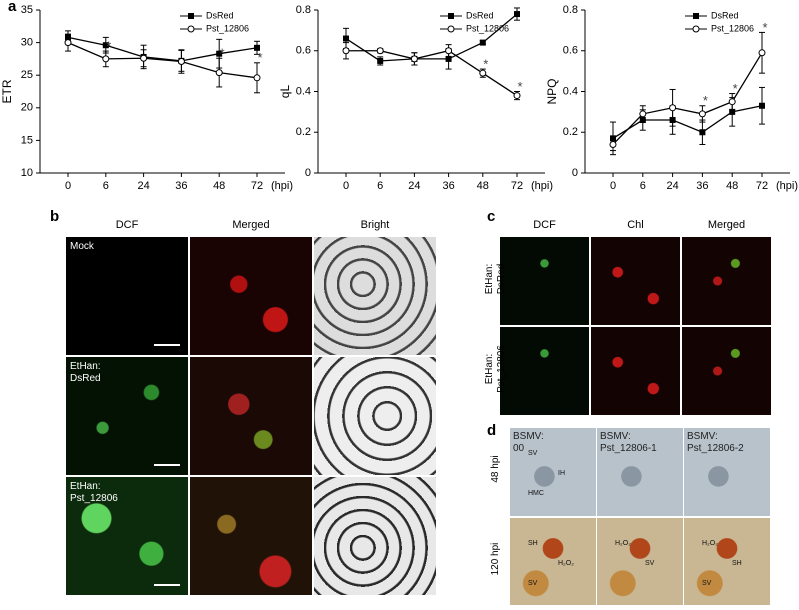 The width and height of the screenshot is (799, 610). Describe the element at coordinates (495, 279) in the screenshot. I see `row-label: EtHan: DsRed` at that location.